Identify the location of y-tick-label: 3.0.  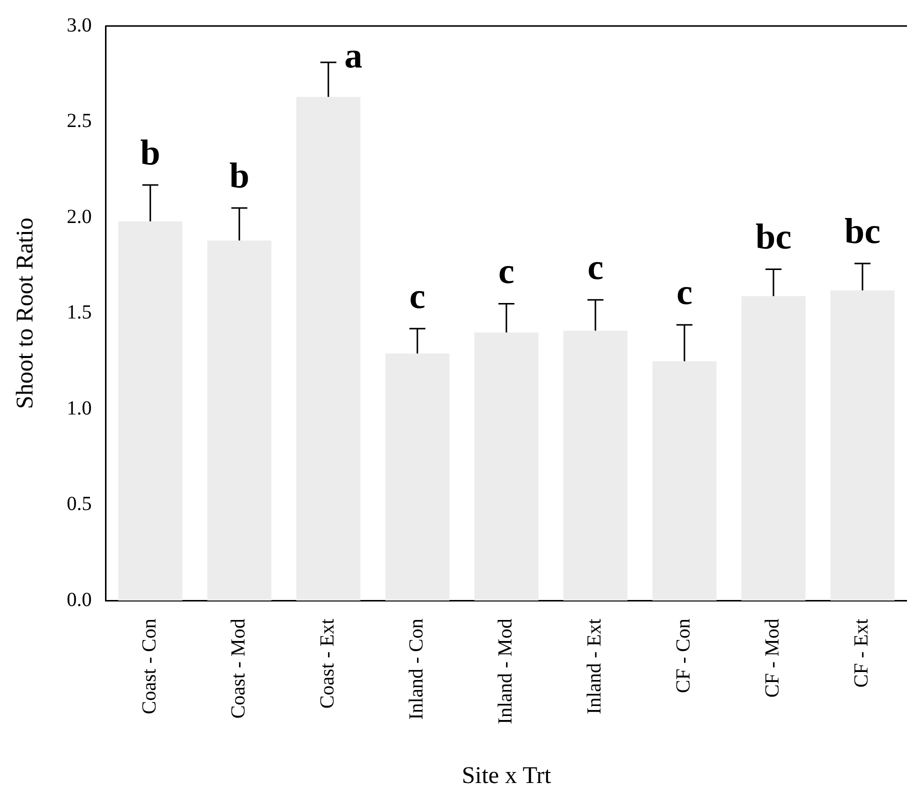
(79, 25).